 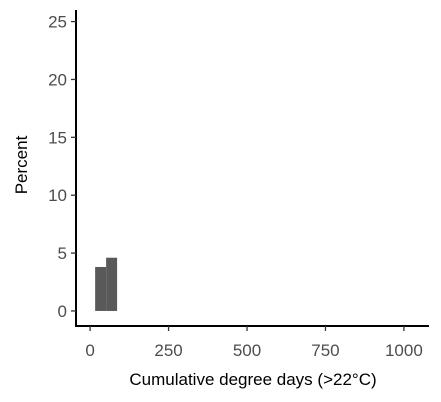 I want to click on x-tick-label: 750, so click(x=325, y=350).